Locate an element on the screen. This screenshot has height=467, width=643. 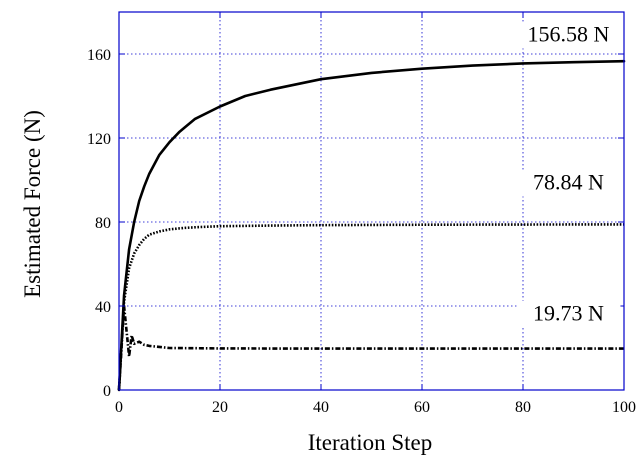
x-tick-label: 0 is located at coordinates (119, 407).